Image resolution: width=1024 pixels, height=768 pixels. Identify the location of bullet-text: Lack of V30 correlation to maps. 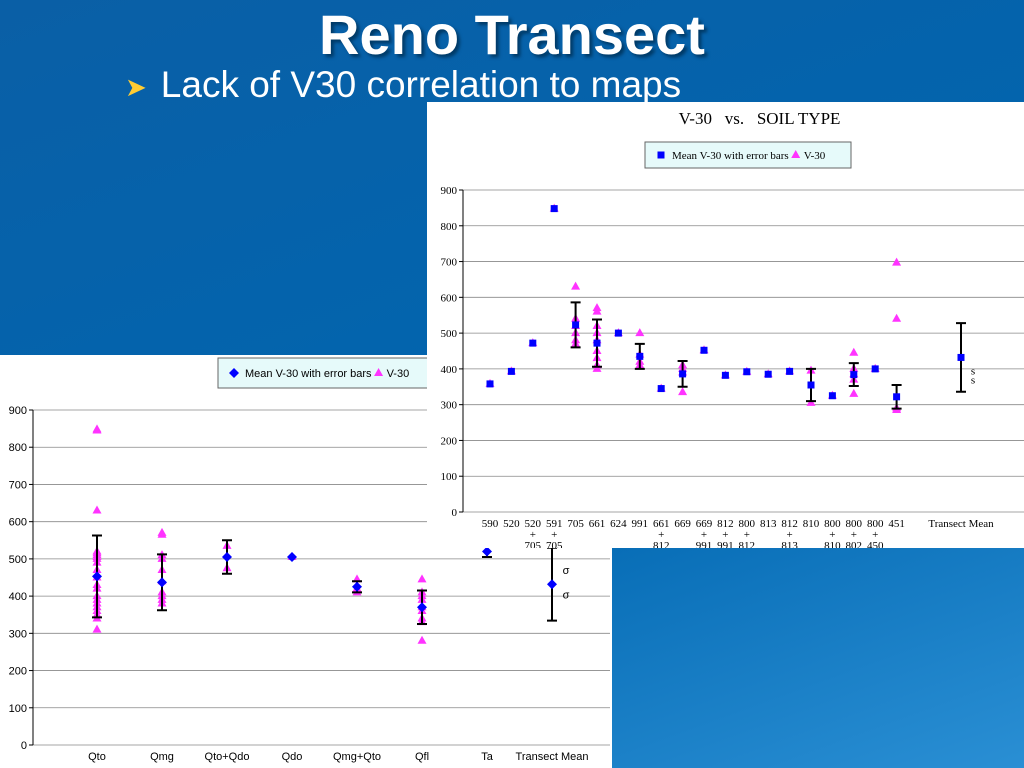
(421, 84).